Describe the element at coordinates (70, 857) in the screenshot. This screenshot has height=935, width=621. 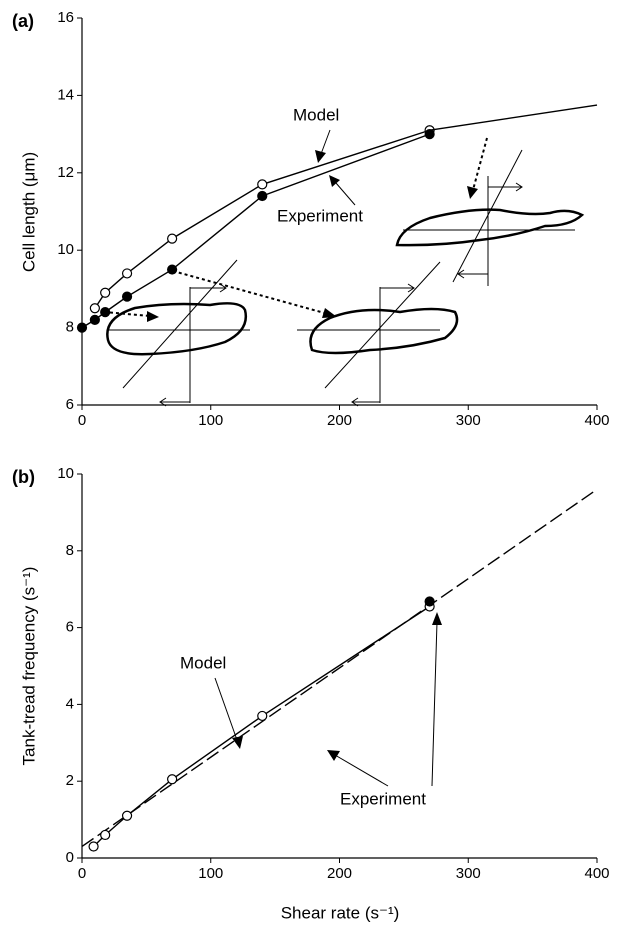
I see `y-tick-label: 0` at that location.